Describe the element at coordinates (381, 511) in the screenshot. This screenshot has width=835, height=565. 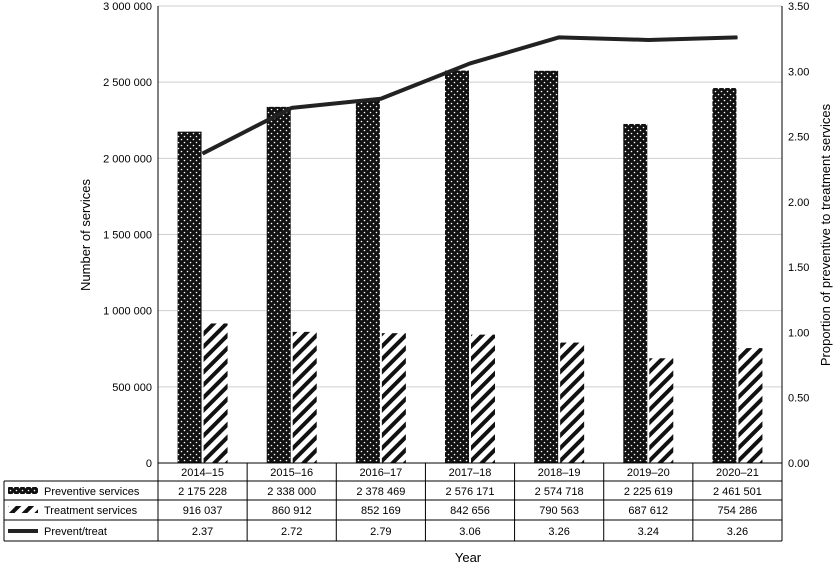
I see `table-cell: 852 169` at that location.